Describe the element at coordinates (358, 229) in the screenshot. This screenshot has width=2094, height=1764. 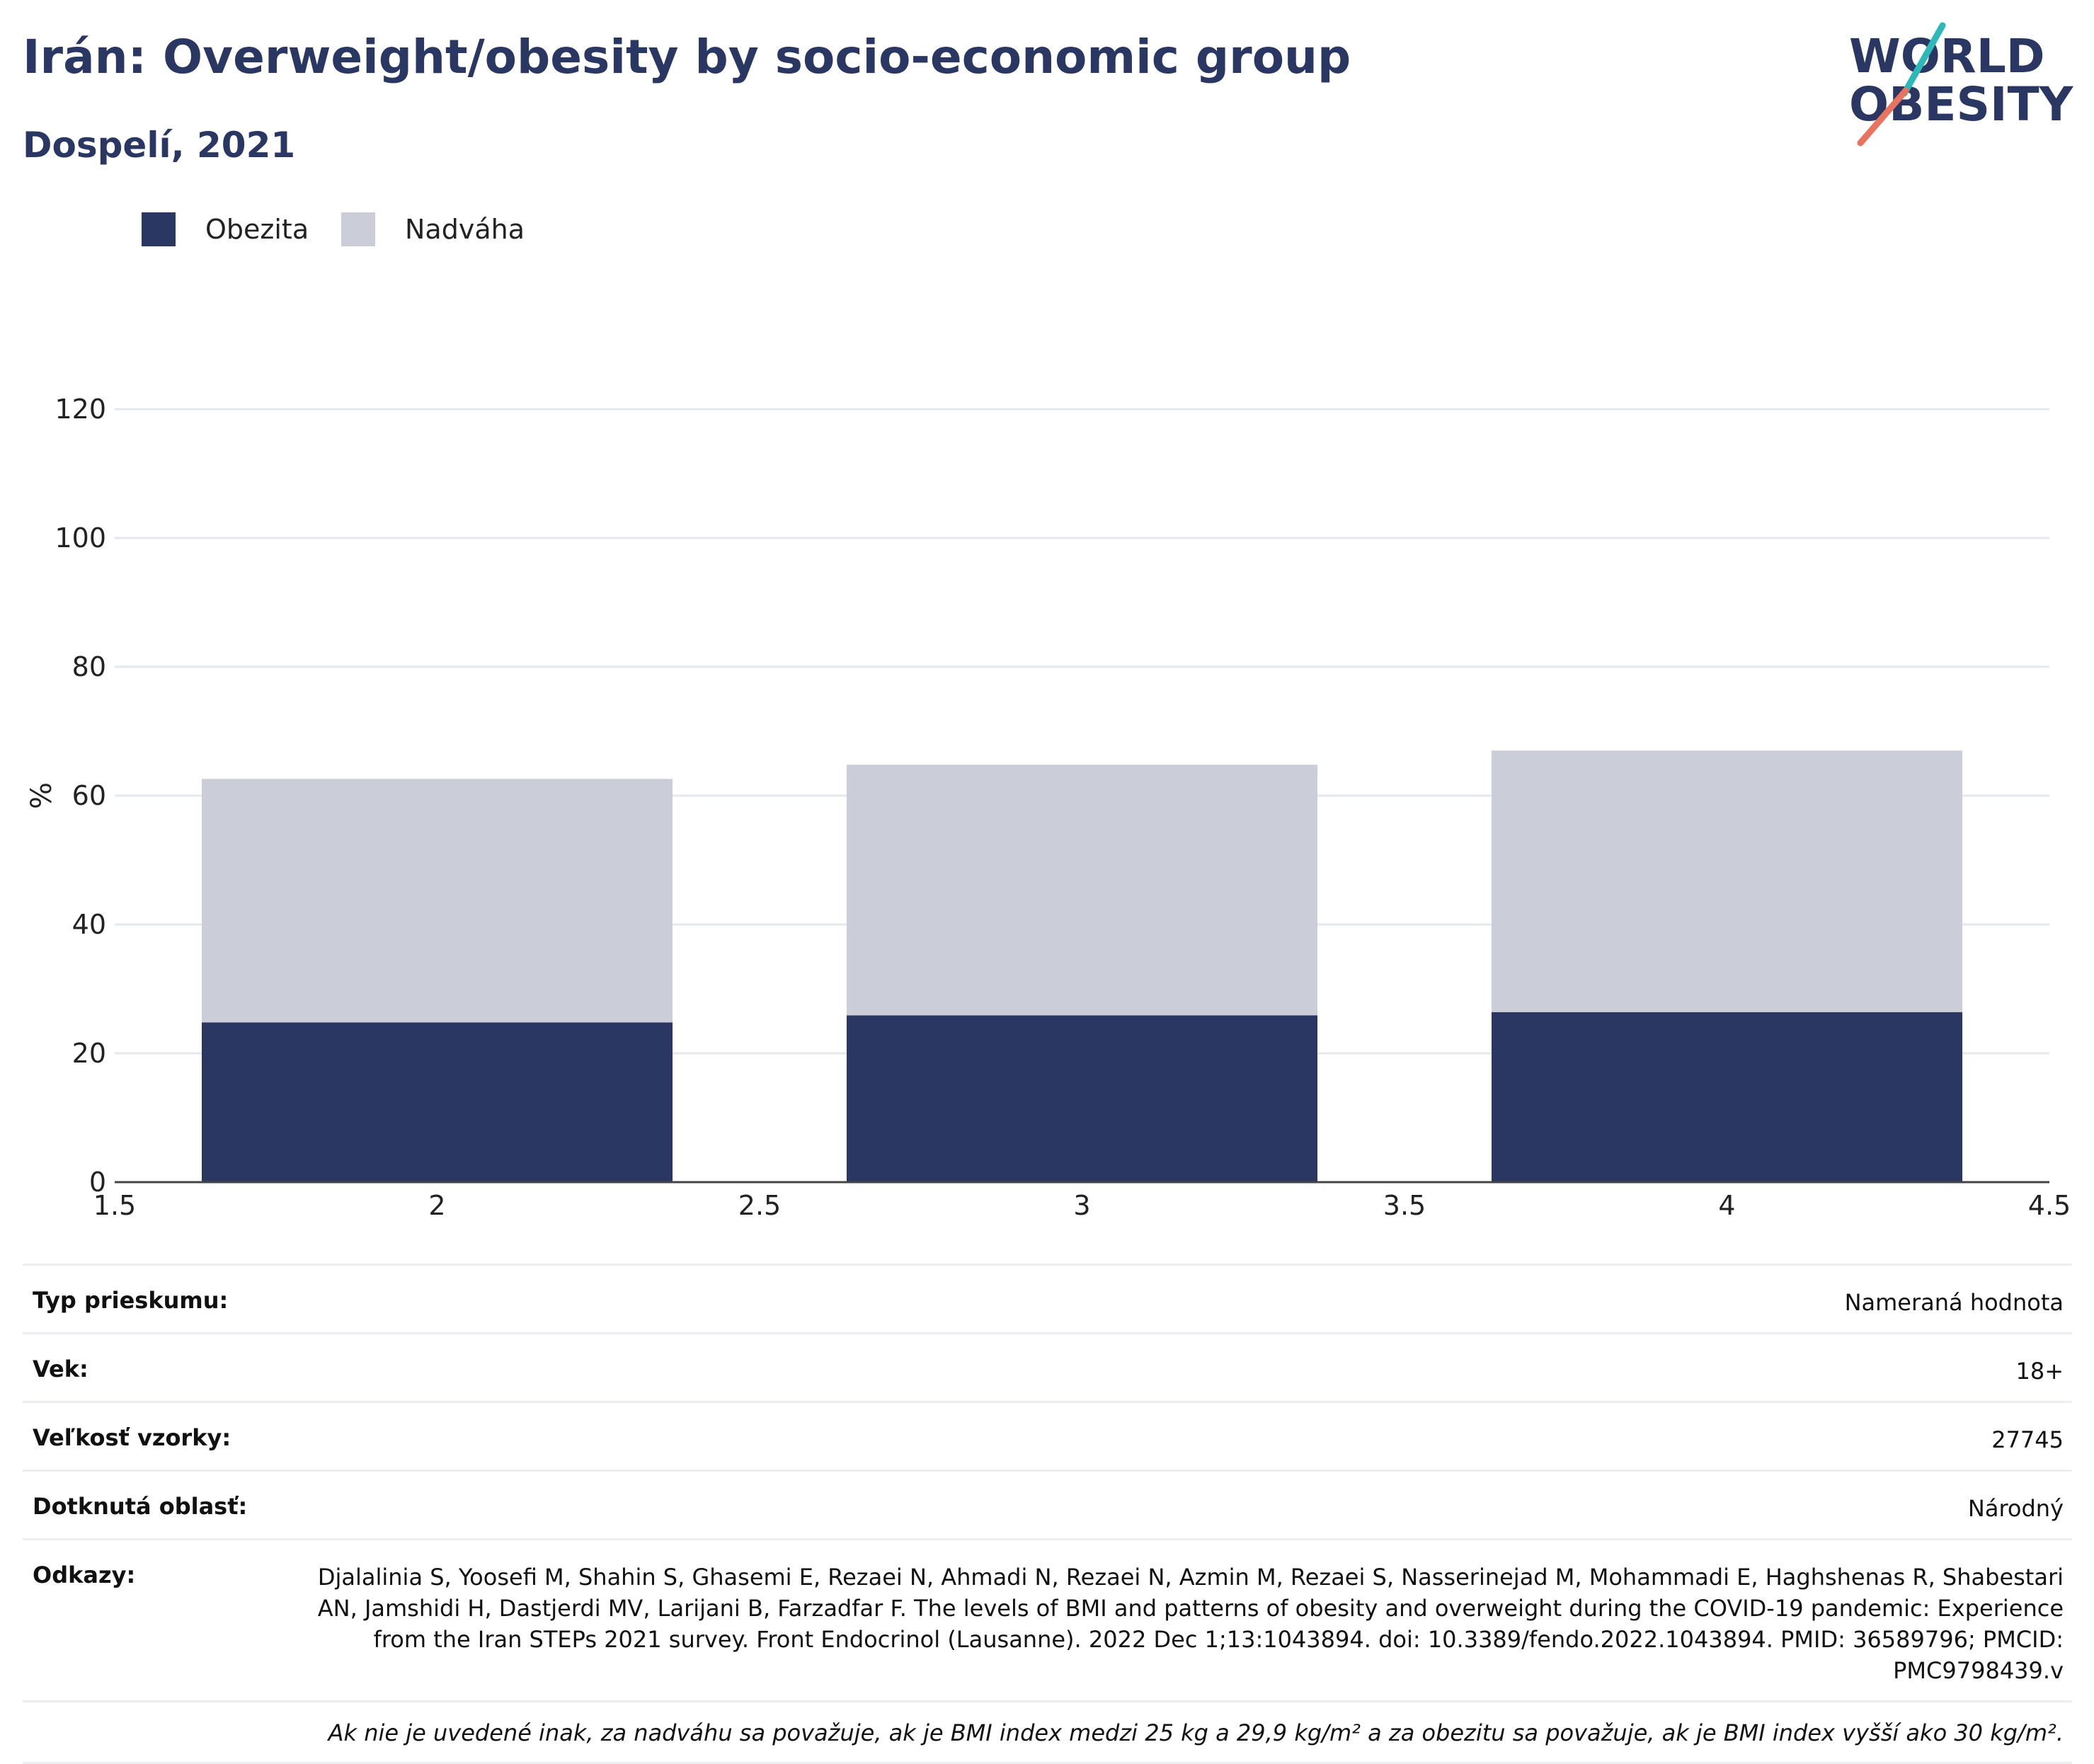
I see `legend-swatch-nadvaha` at that location.